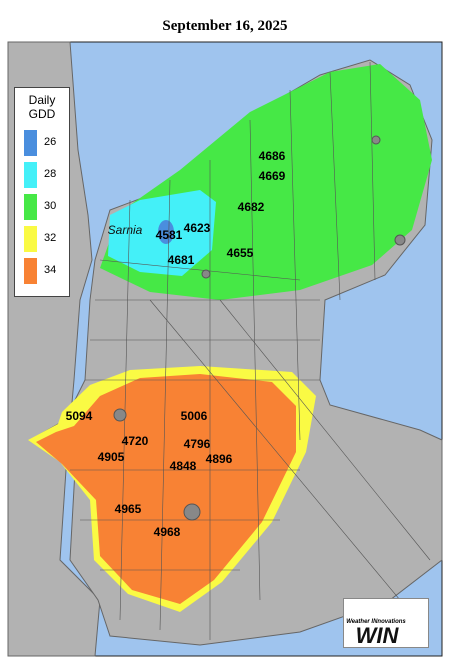 The height and width of the screenshot is (660, 450). What do you see at coordinates (125, 230) in the screenshot?
I see `place-label: Sarnia` at bounding box center [125, 230].